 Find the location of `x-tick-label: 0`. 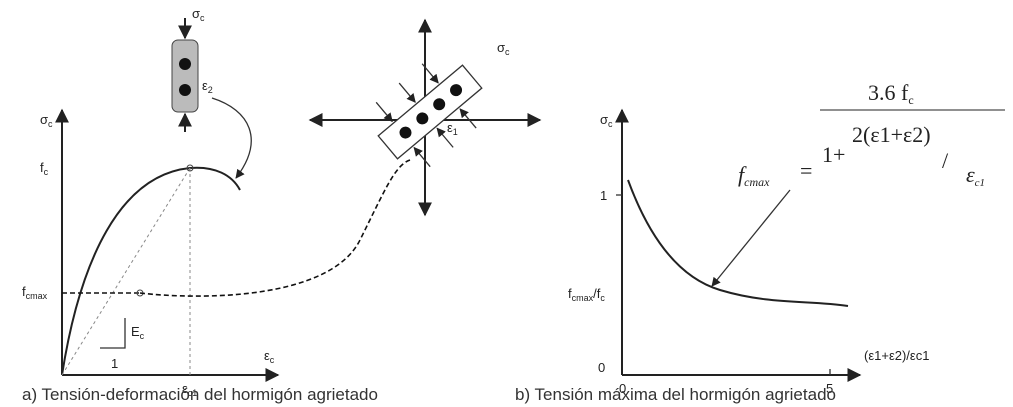

x-tick-label: 0 is located at coordinates (622, 388).